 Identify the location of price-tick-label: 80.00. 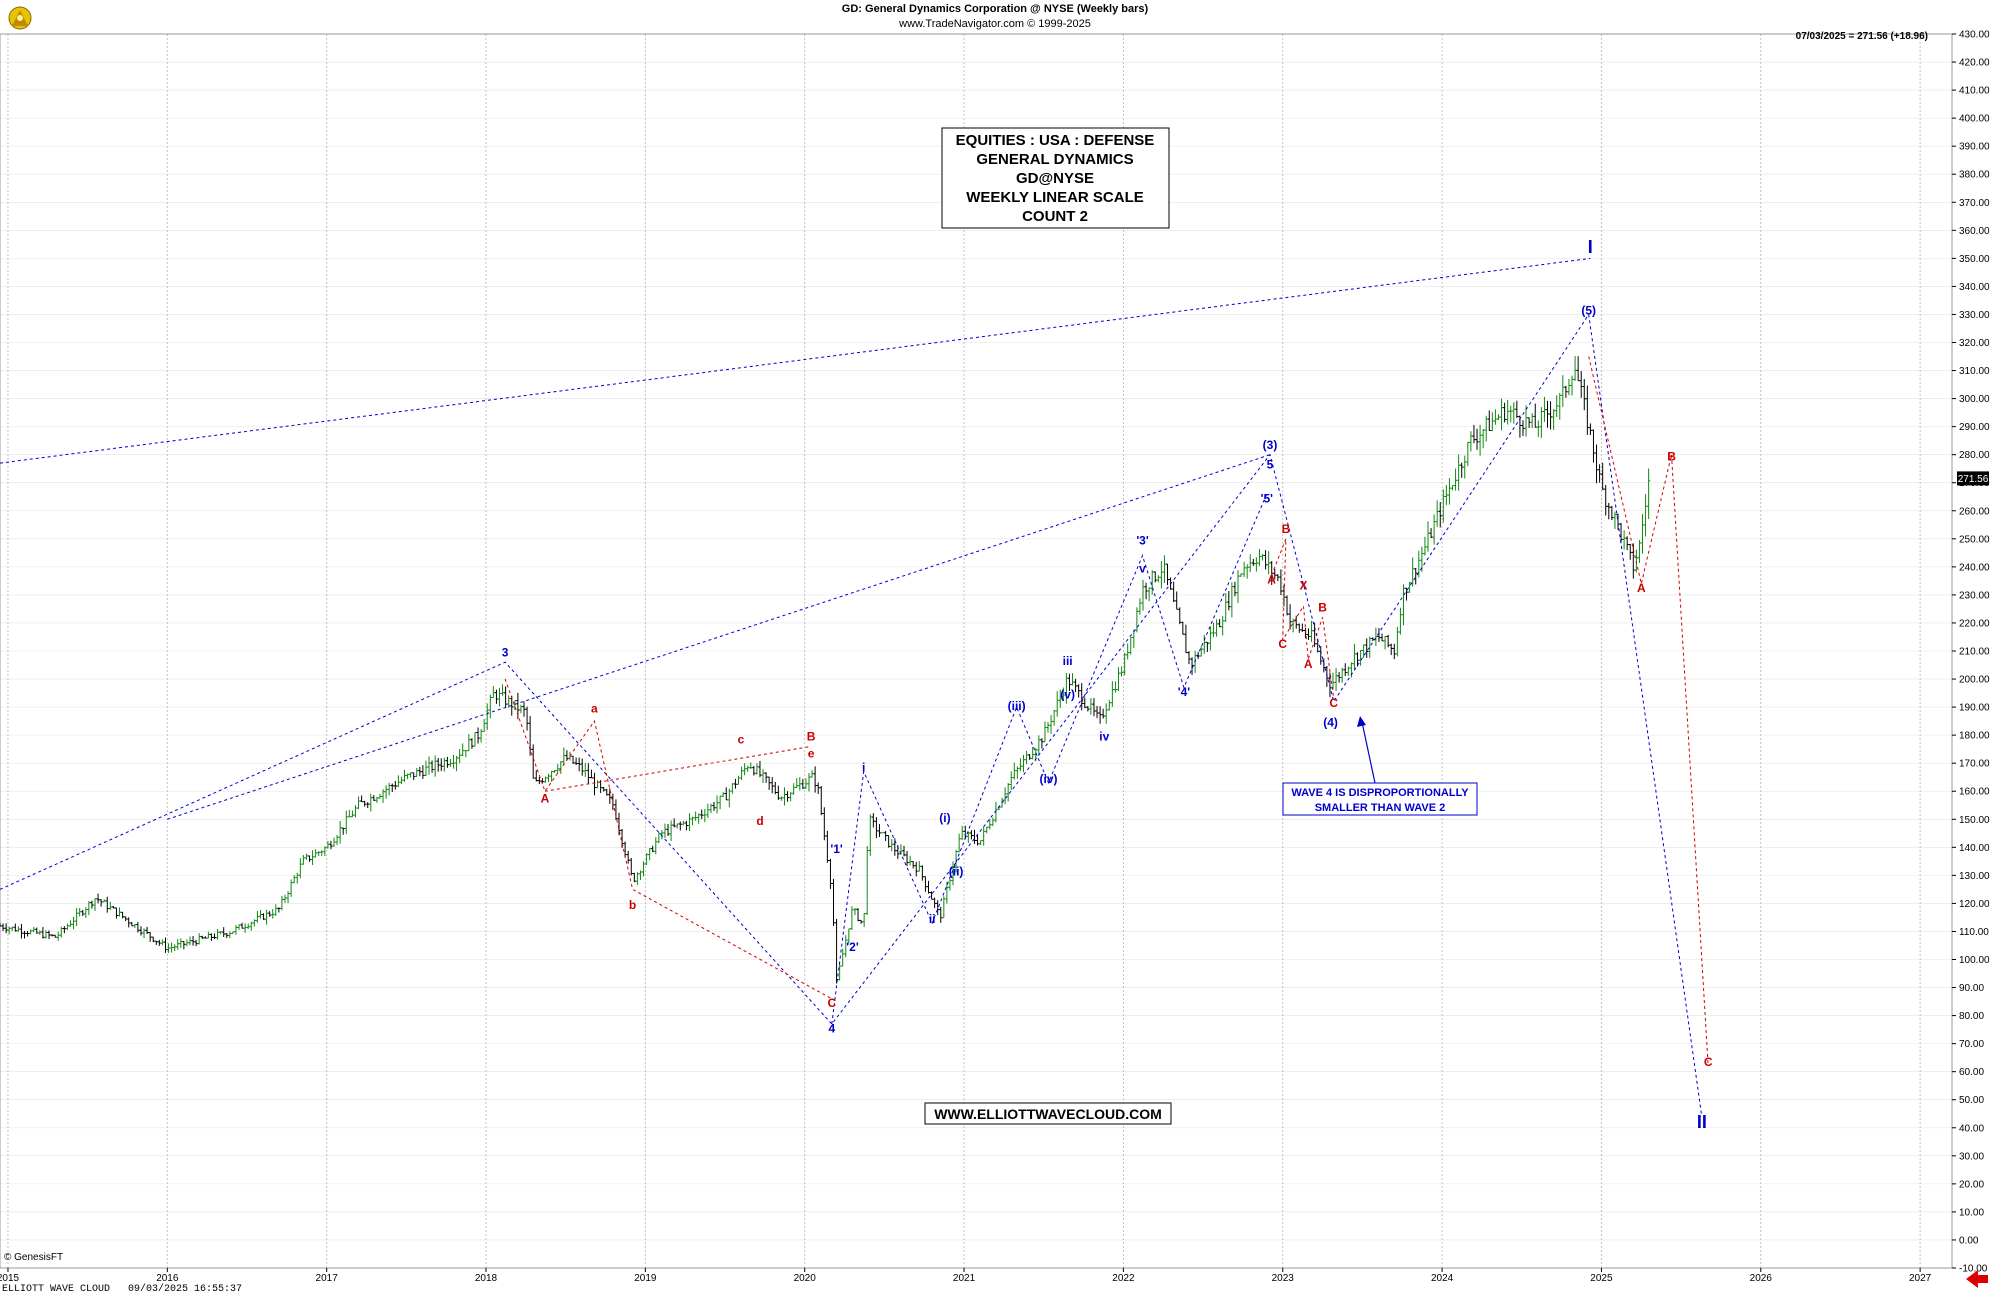
(1971, 1016).